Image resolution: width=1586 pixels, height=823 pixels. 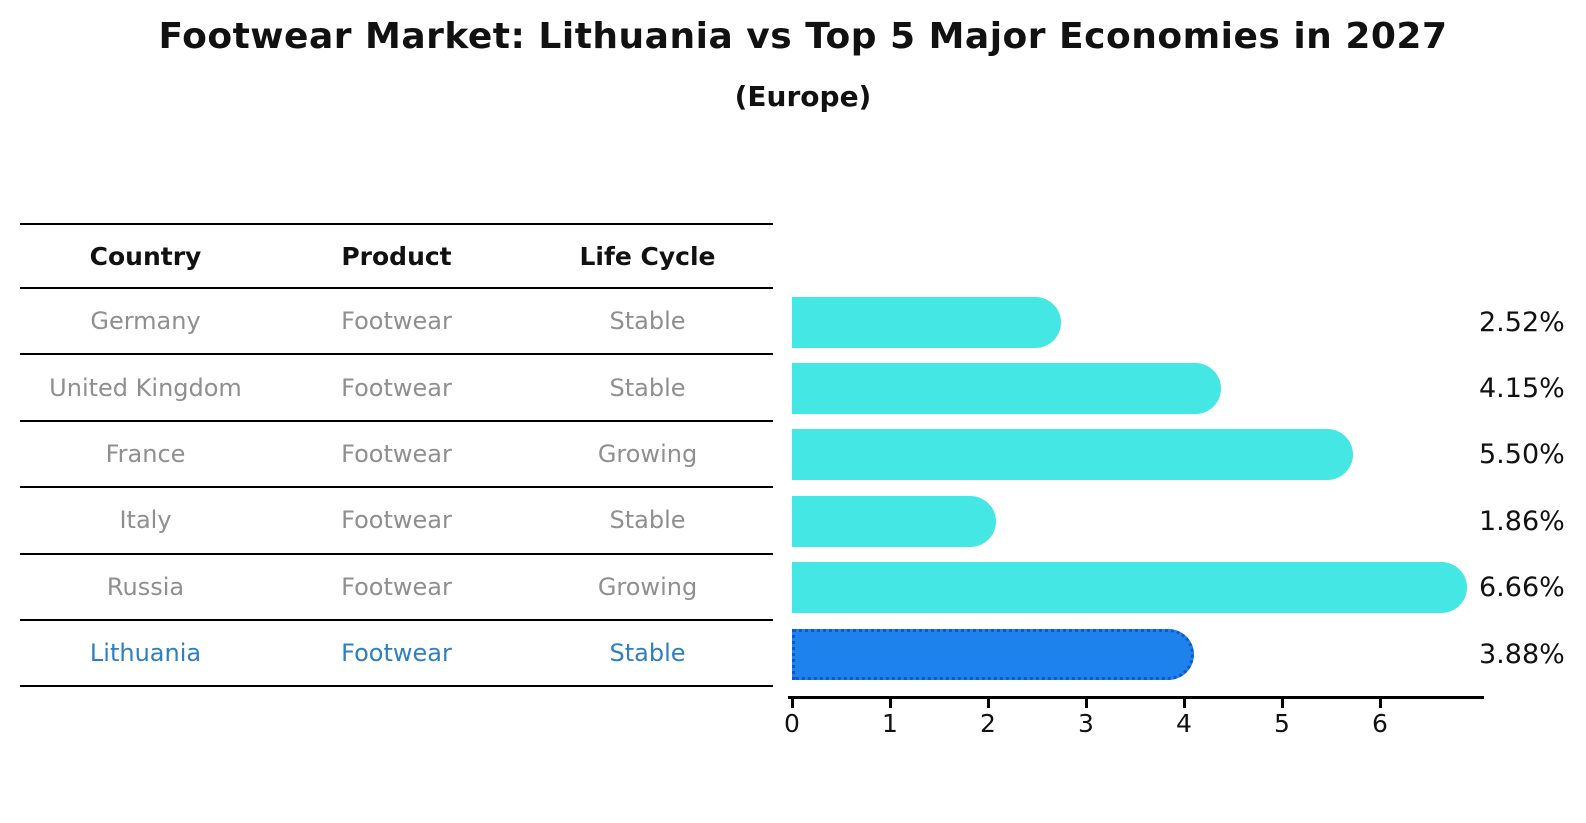 I want to click on bar-germany, so click(x=926, y=322).